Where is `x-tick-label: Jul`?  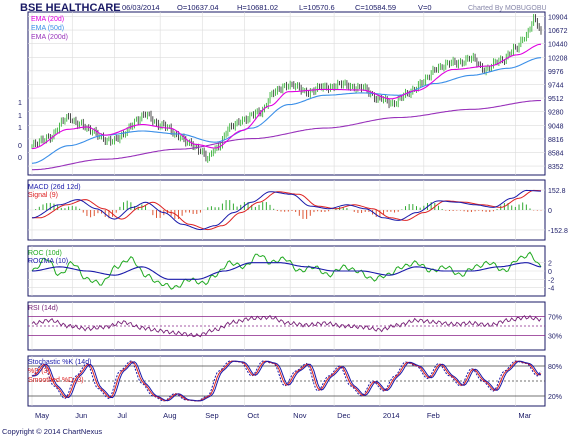 x-tick-label: Jul is located at coordinates (122, 415).